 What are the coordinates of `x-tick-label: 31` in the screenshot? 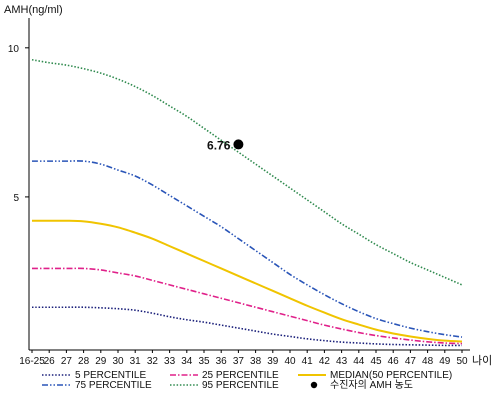 It's located at (136, 361).